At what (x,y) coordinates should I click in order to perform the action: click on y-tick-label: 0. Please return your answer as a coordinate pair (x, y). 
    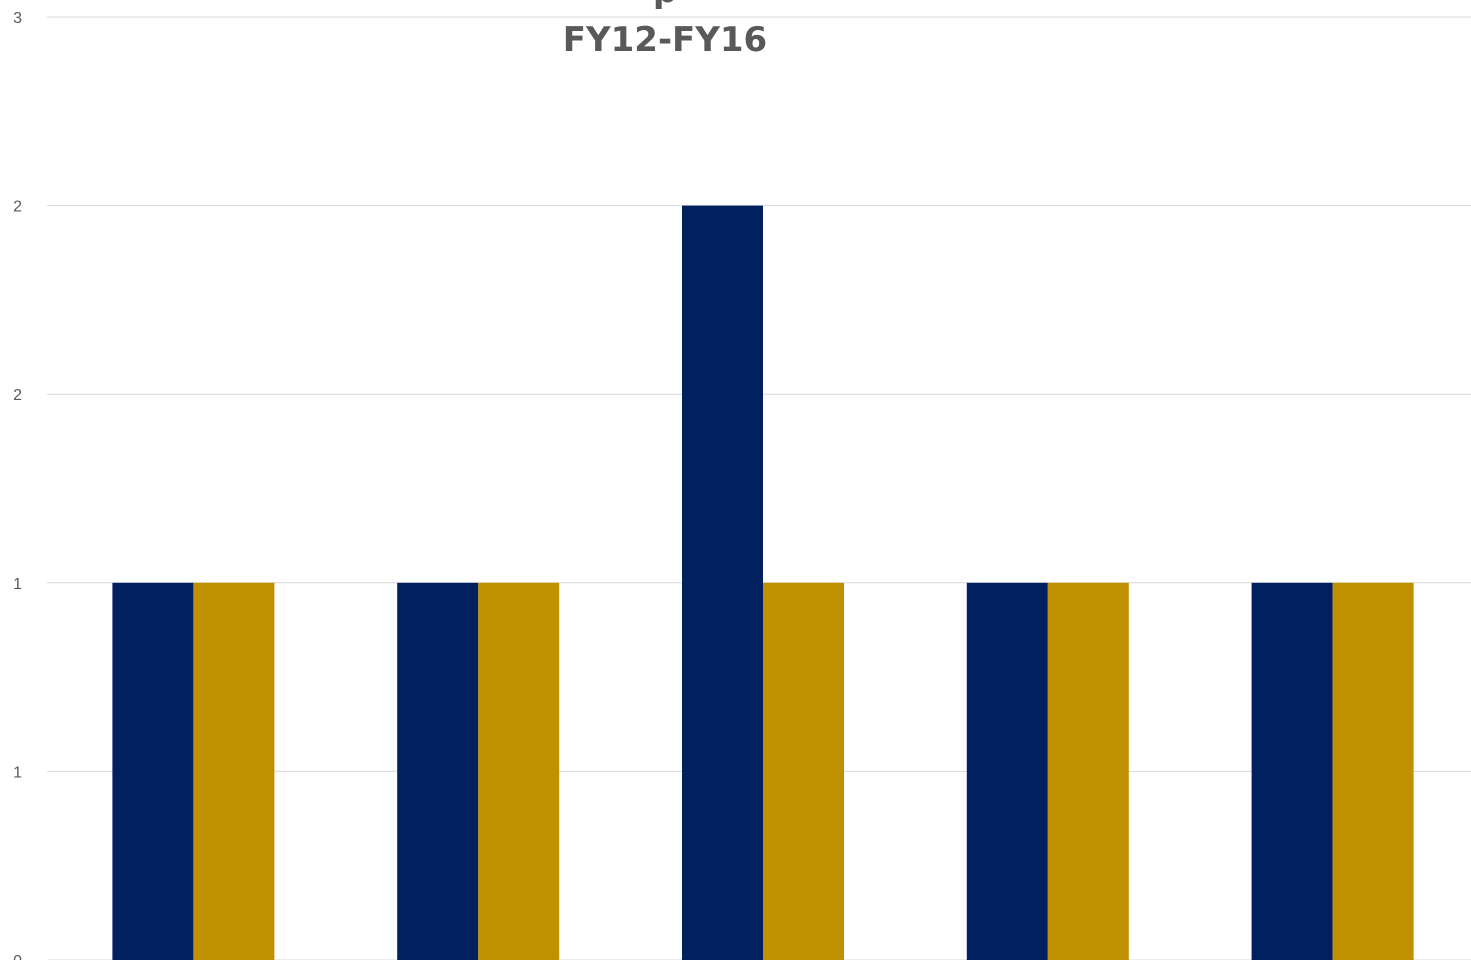
    Looking at the image, I should click on (17, 956).